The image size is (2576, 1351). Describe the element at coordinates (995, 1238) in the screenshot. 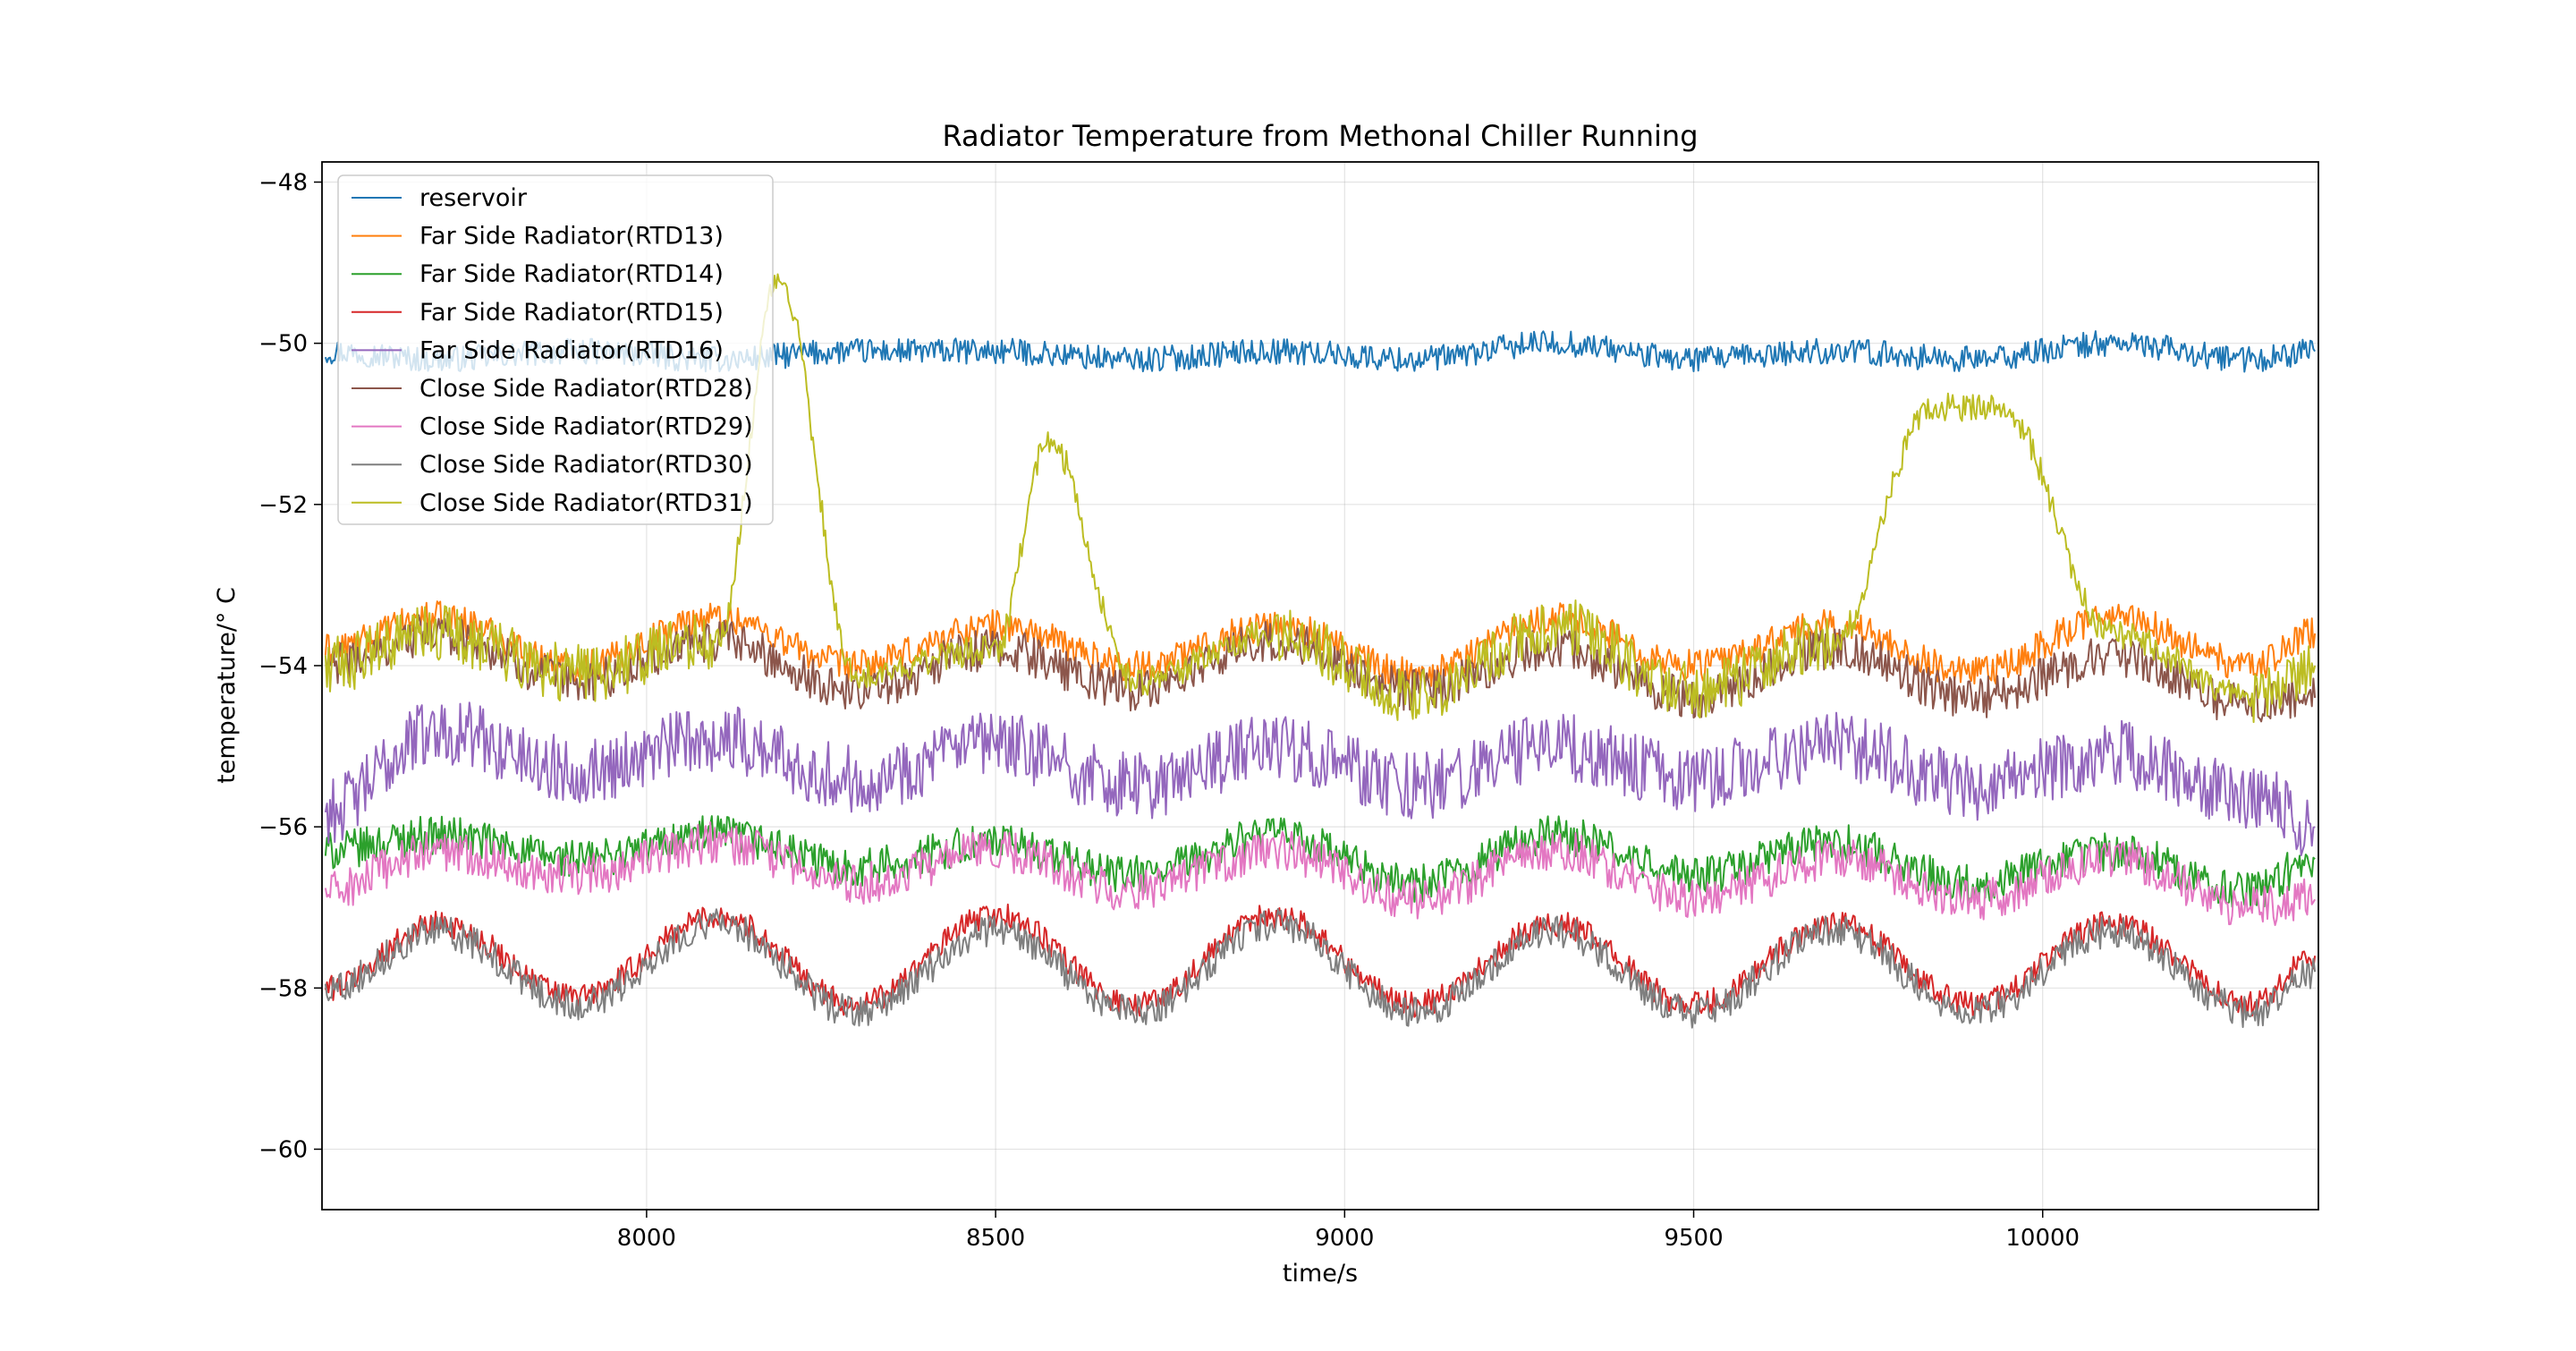

I see `x-tick-label: 8500` at that location.